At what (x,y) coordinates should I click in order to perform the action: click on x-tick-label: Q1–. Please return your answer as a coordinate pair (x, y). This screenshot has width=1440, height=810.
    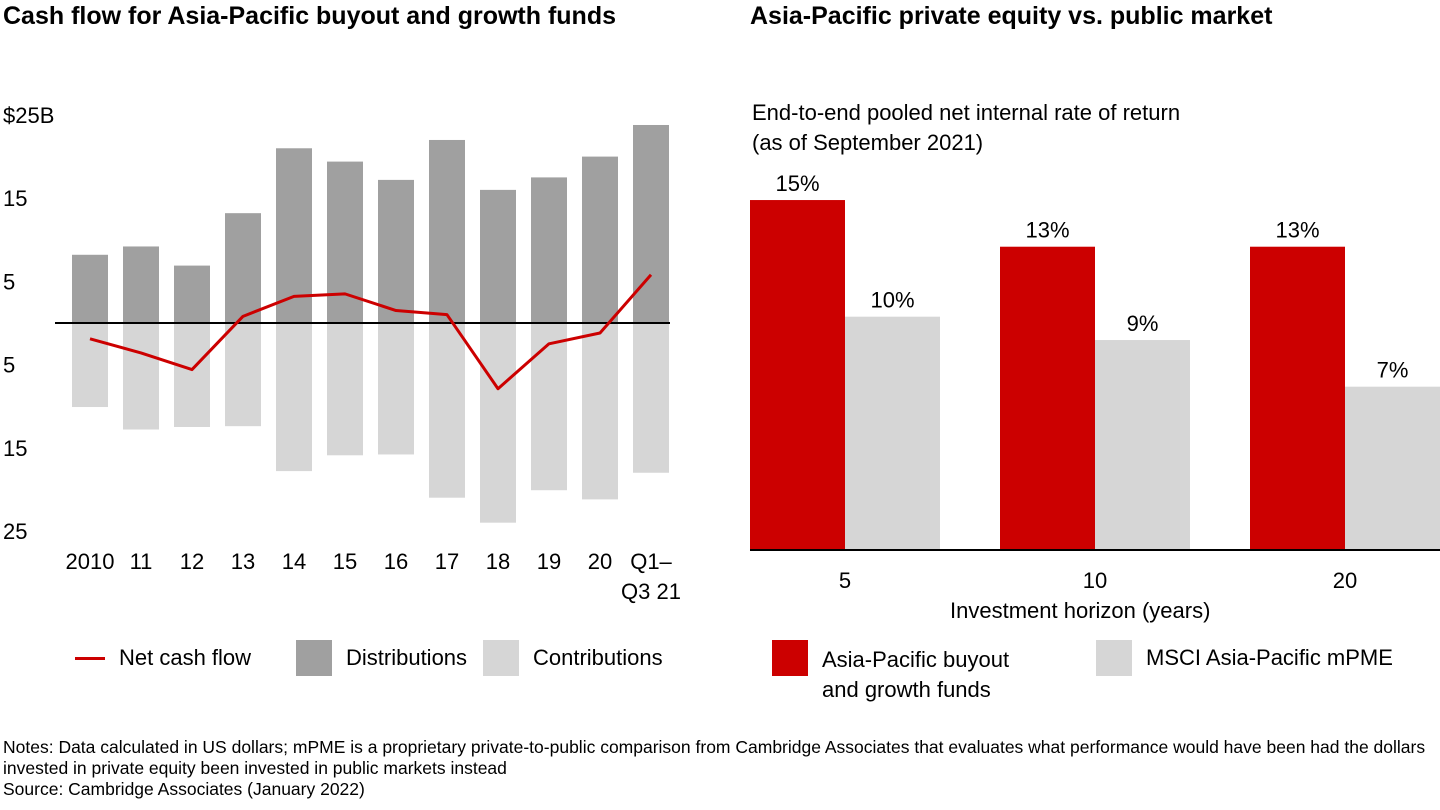
    Looking at the image, I should click on (651, 561).